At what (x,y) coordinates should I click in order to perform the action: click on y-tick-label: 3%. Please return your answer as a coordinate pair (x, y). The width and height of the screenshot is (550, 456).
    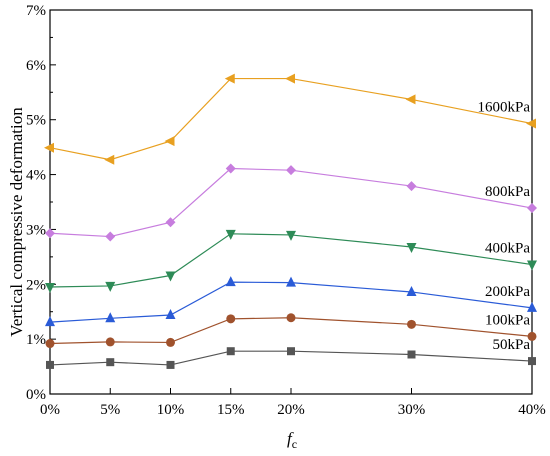
    Looking at the image, I should click on (36, 230).